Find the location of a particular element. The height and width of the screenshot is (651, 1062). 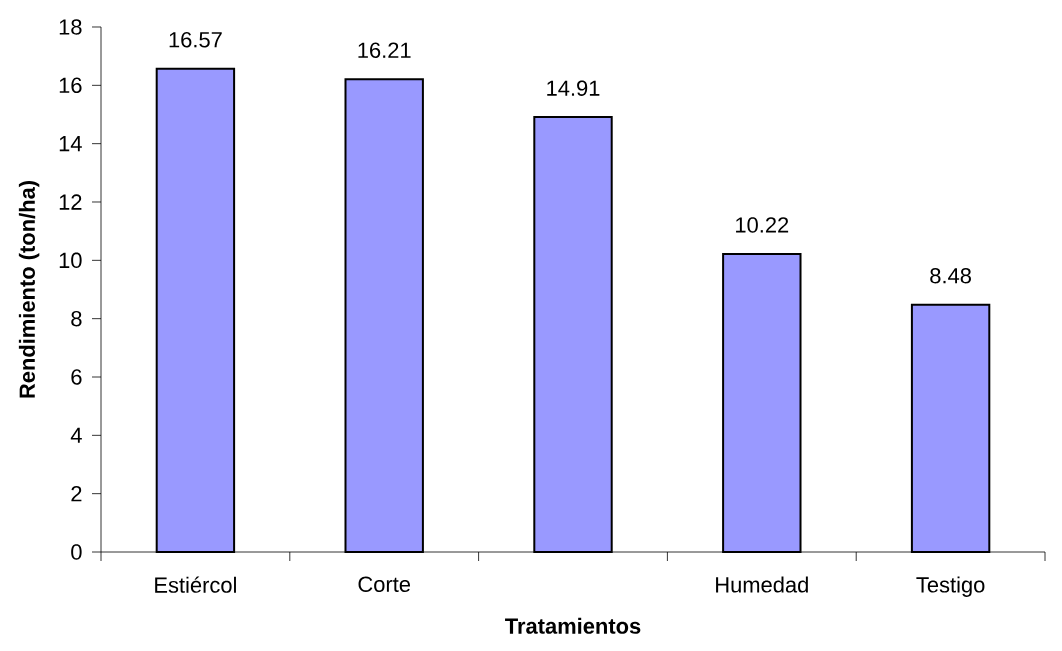

x-tick-label: Corte is located at coordinates (384, 584).